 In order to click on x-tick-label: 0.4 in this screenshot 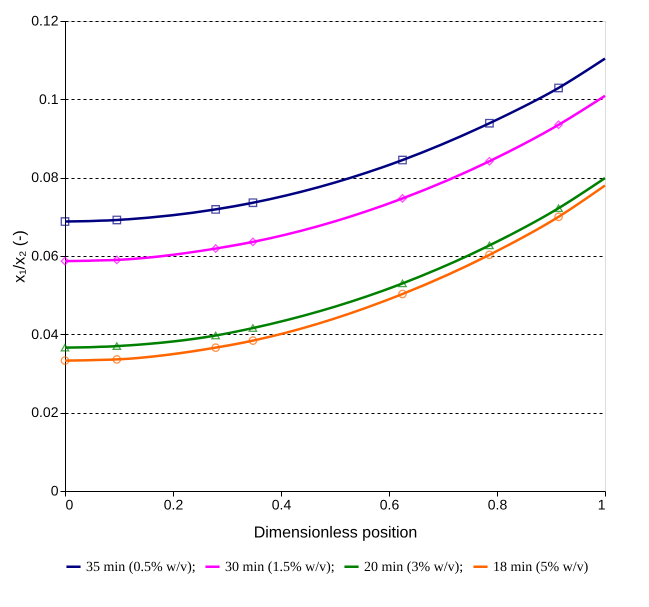, I will do `click(282, 504)`.